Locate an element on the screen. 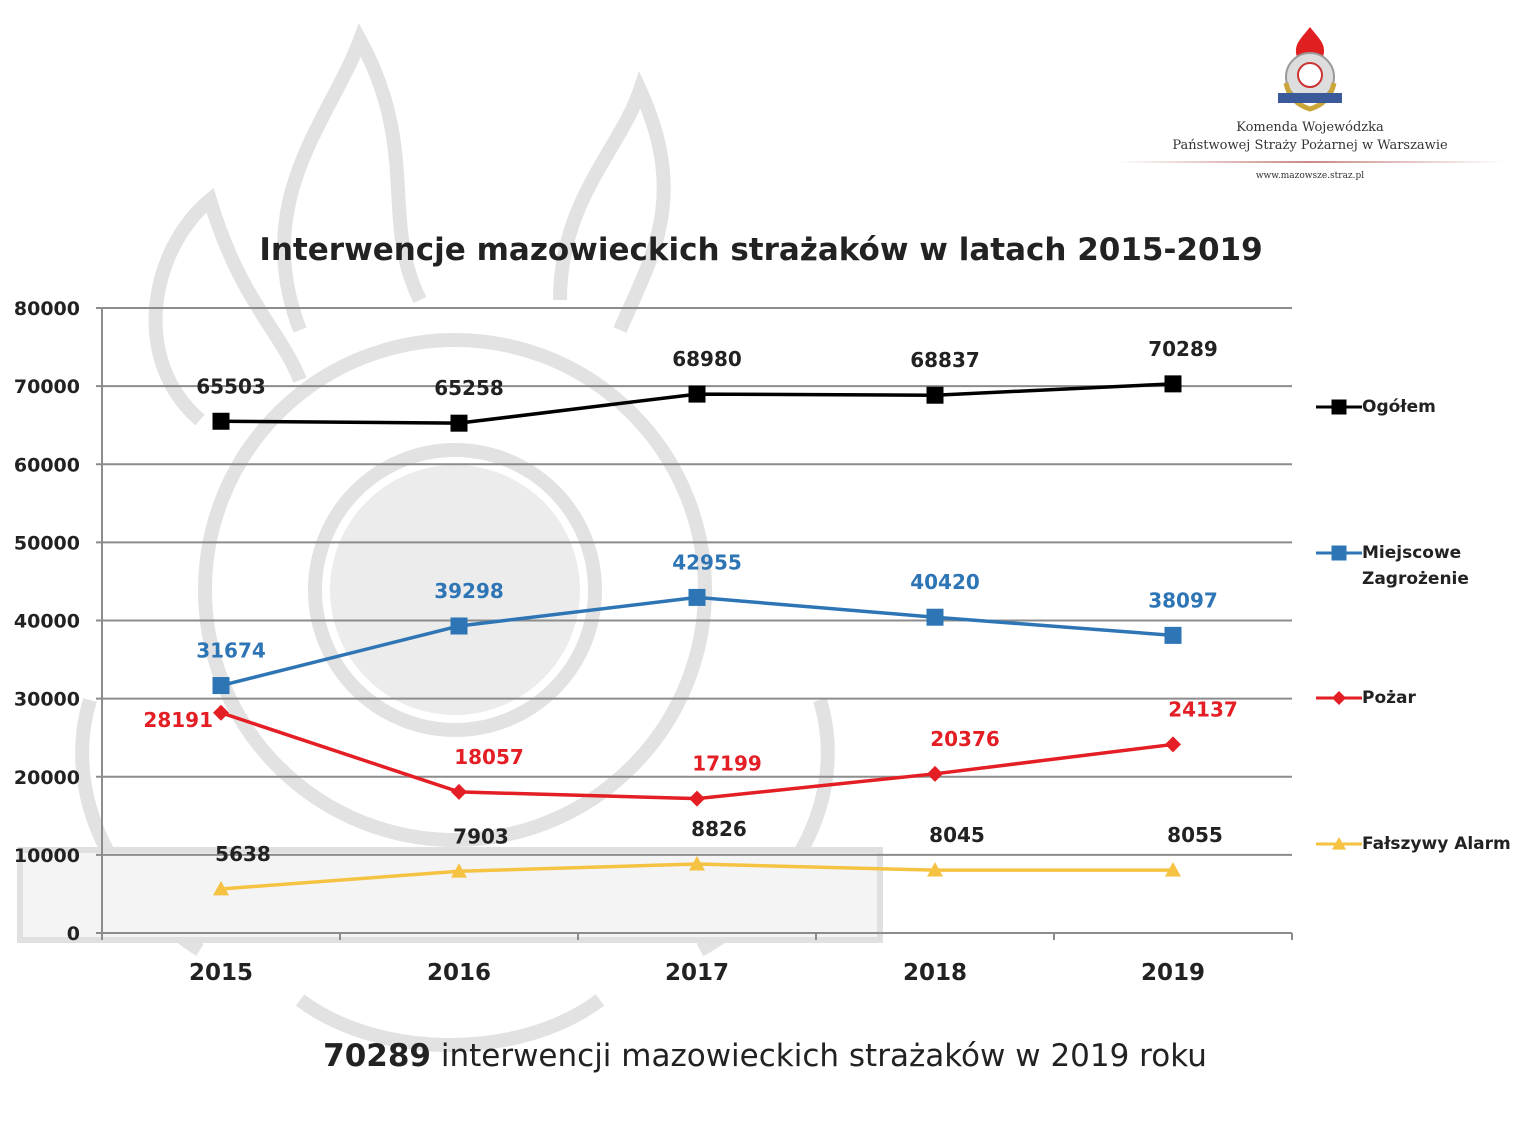  data-label: 8826 is located at coordinates (719, 829).